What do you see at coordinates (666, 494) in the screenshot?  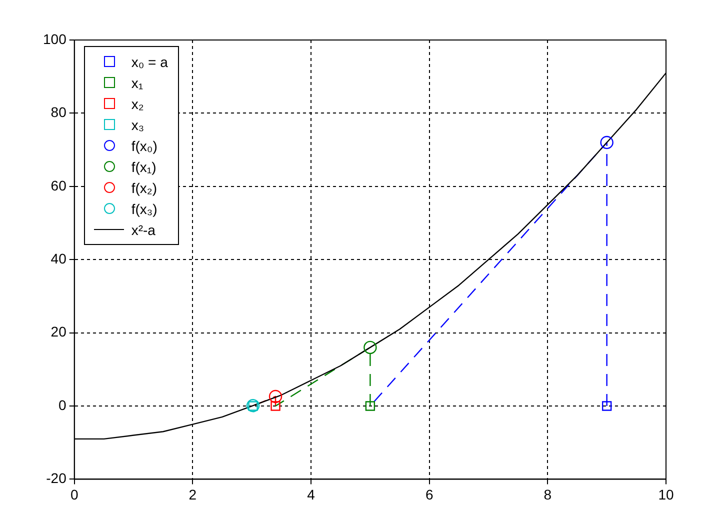 I see `x-tick-label: 10` at bounding box center [666, 494].